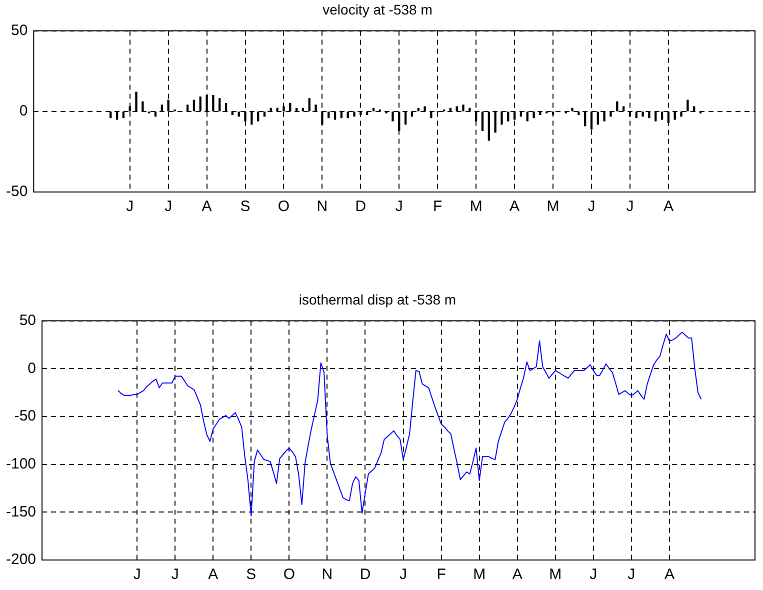 The width and height of the screenshot is (763, 590). Describe the element at coordinates (21, 559) in the screenshot. I see `y-tick-label: -200` at that location.